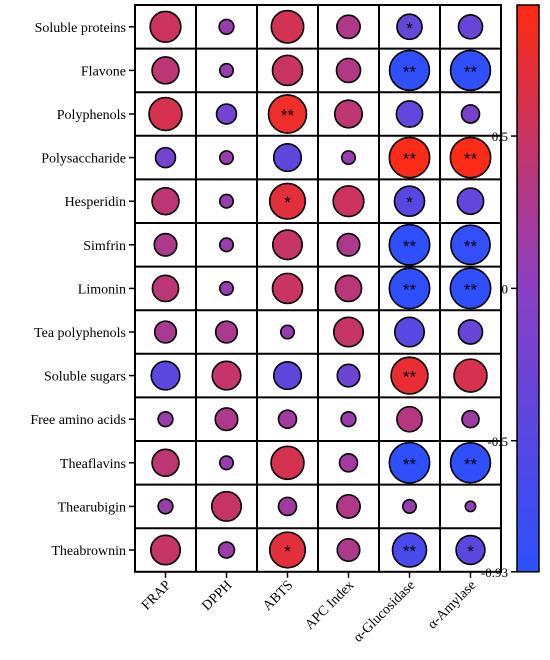  What do you see at coordinates (83, 159) in the screenshot?
I see `row-label: Polysaccharide` at bounding box center [83, 159].